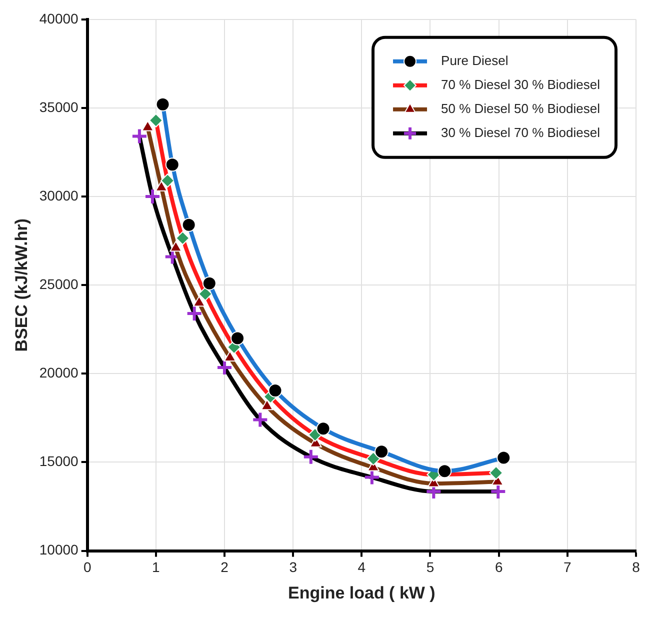 The width and height of the screenshot is (658, 620). I want to click on x-tick-label: 5, so click(430, 567).